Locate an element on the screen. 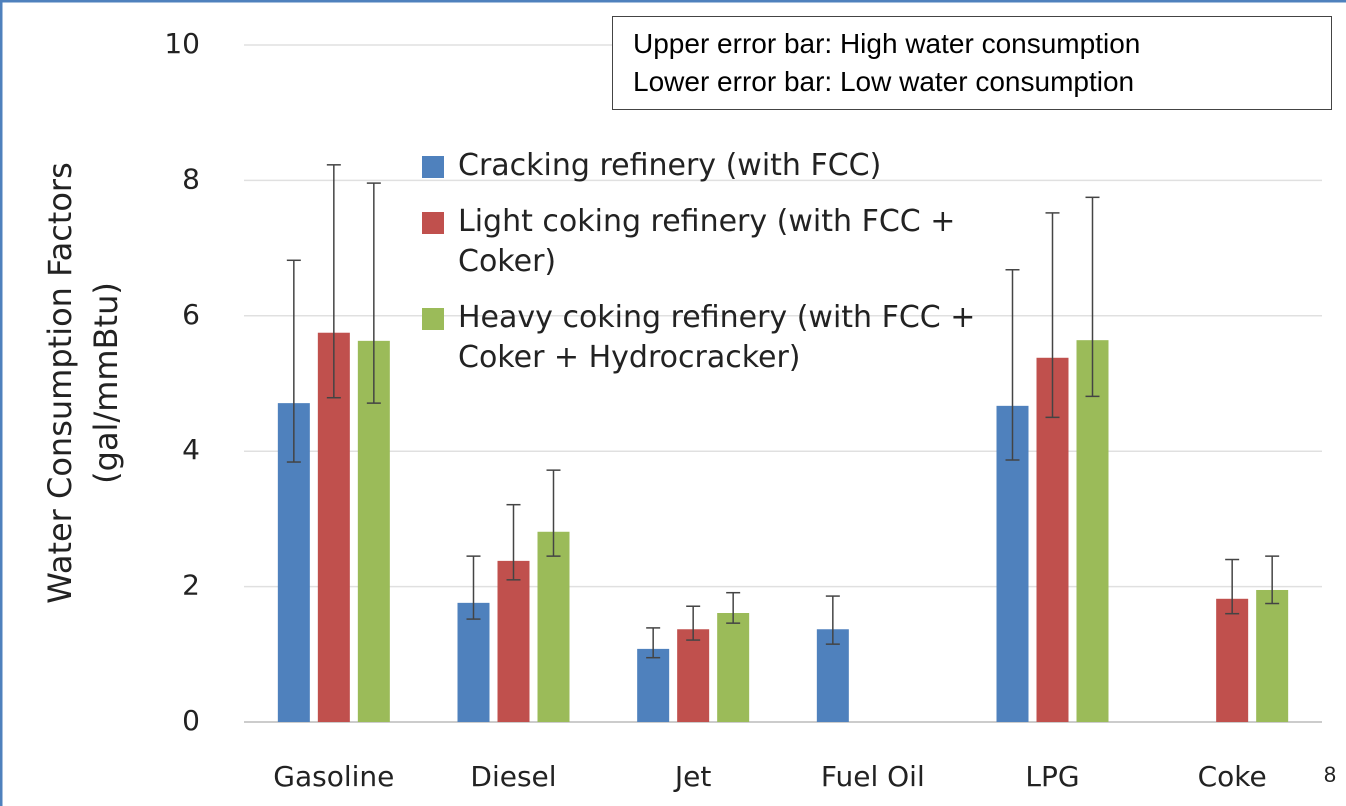 This screenshot has width=1346, height=806. y-tick-label: 2 is located at coordinates (191, 585).